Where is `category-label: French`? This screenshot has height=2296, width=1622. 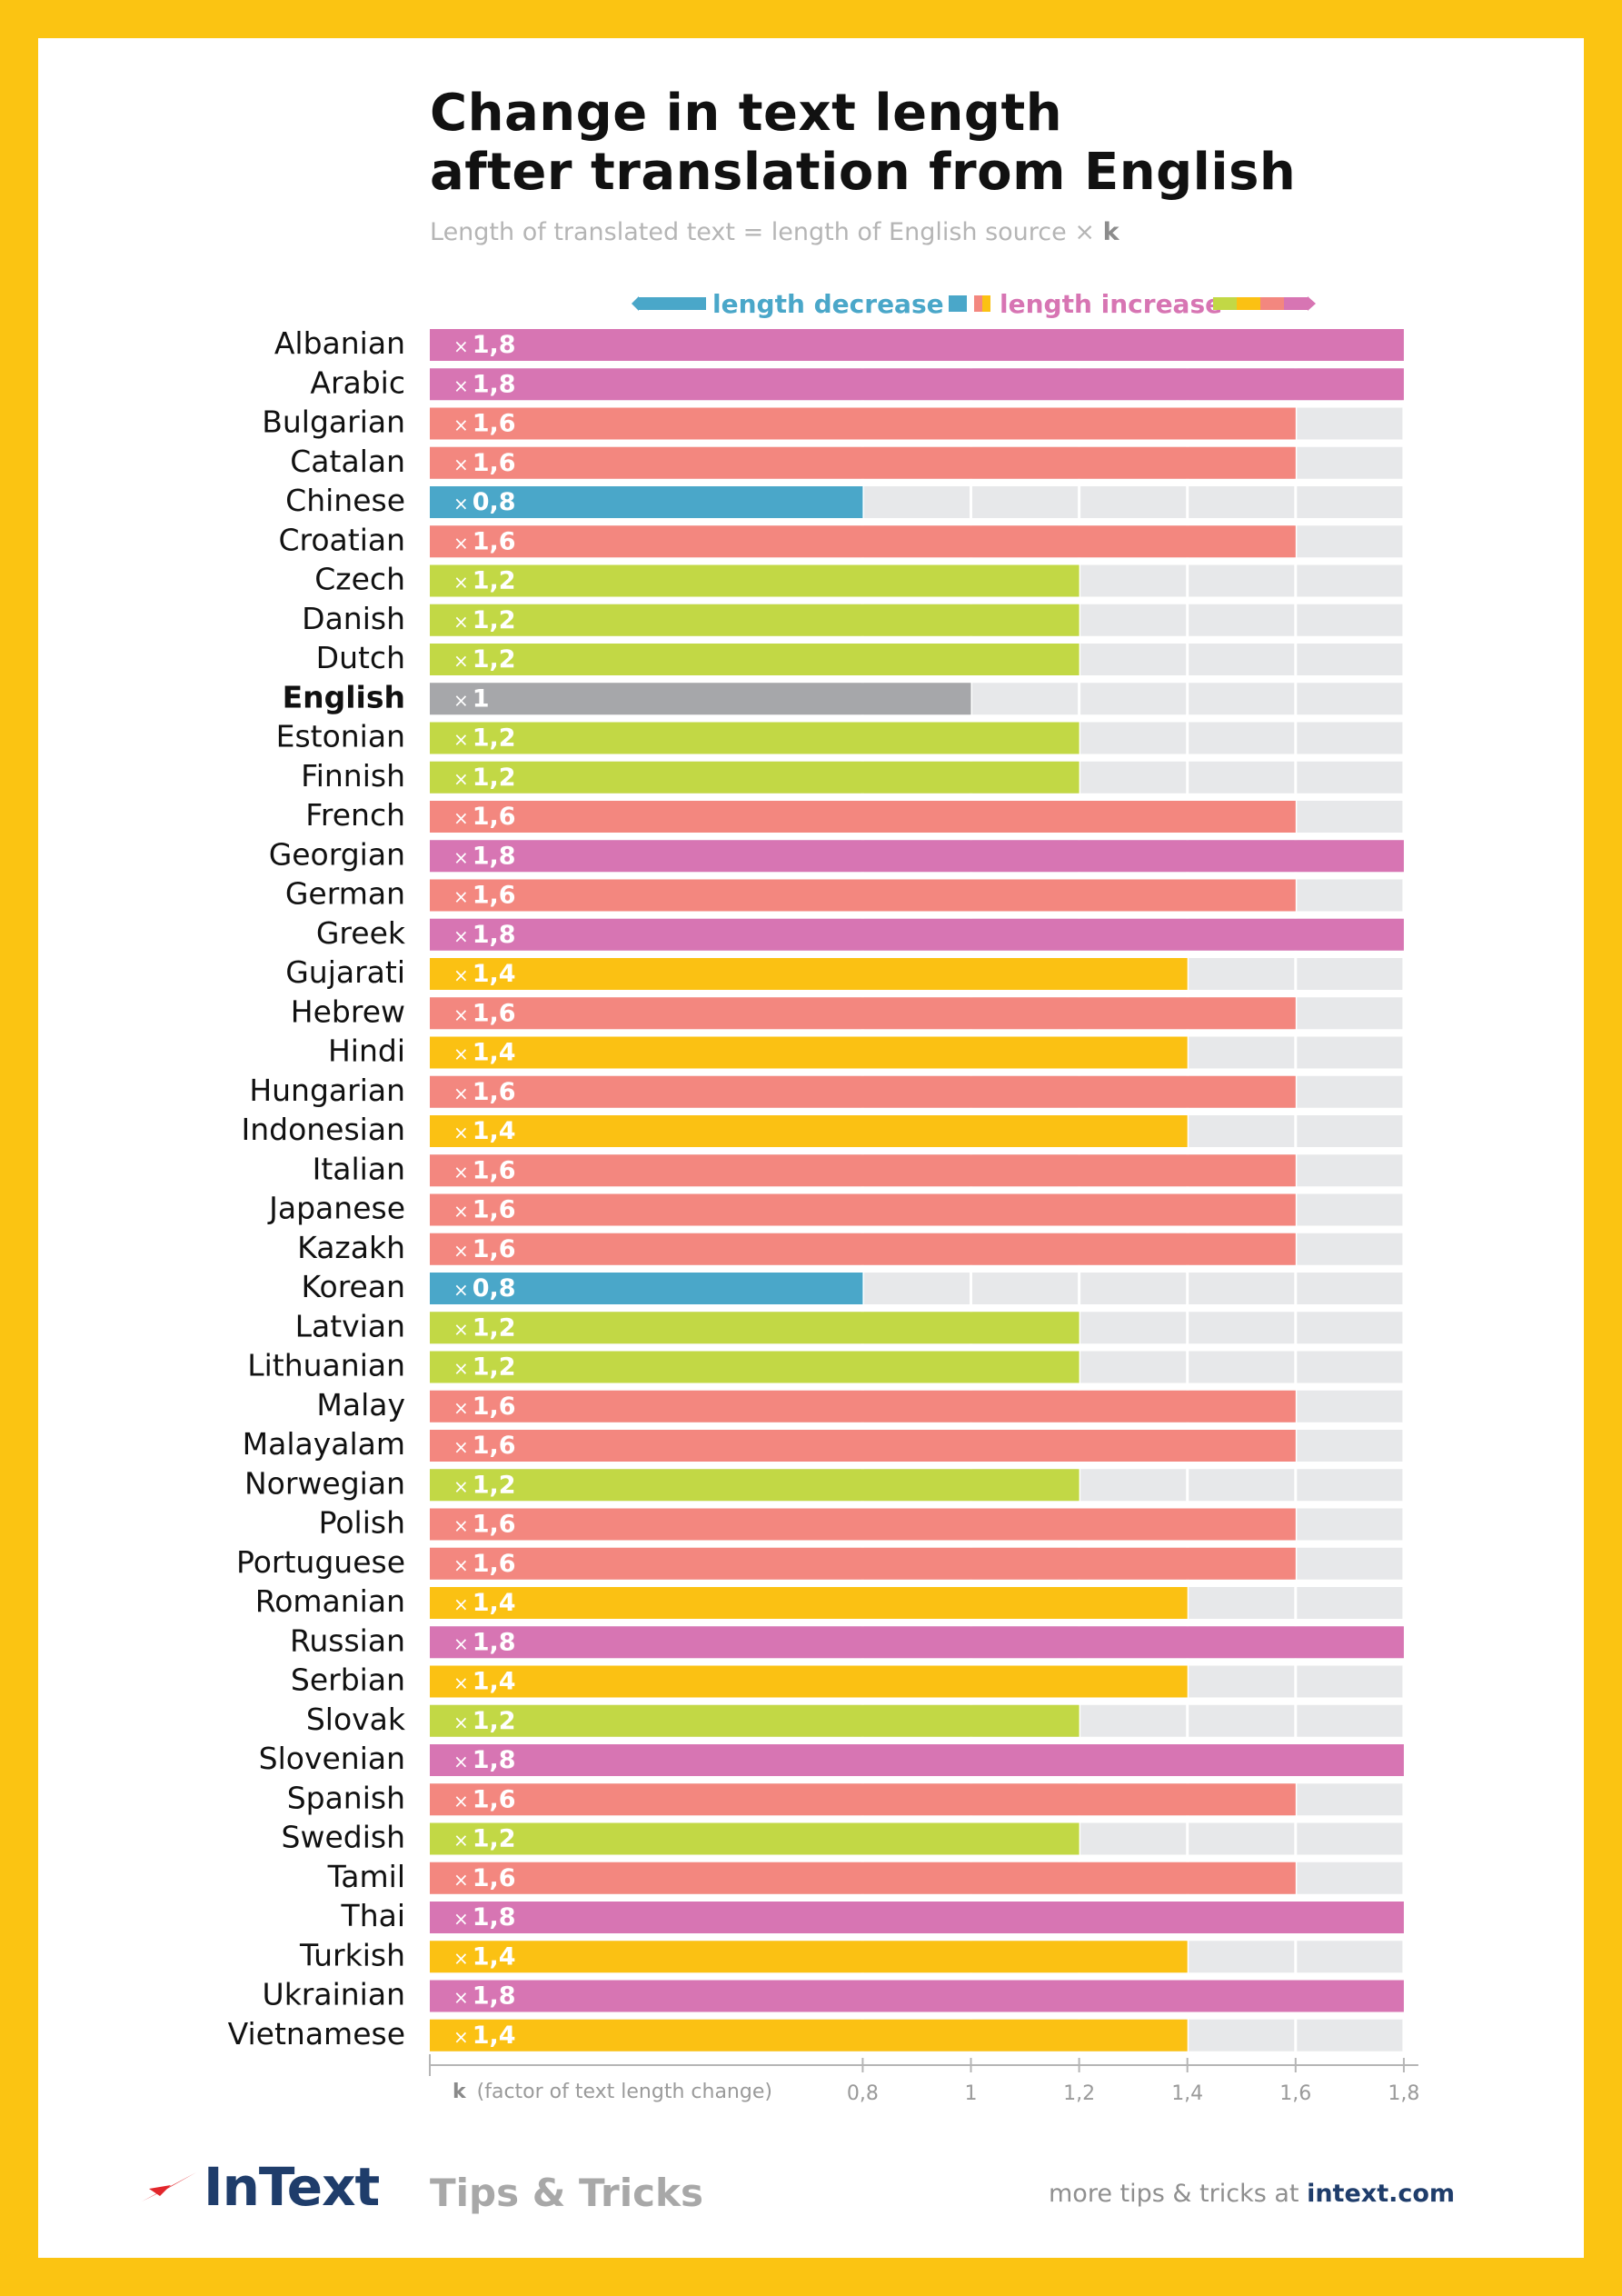 category-label: French is located at coordinates (355, 815).